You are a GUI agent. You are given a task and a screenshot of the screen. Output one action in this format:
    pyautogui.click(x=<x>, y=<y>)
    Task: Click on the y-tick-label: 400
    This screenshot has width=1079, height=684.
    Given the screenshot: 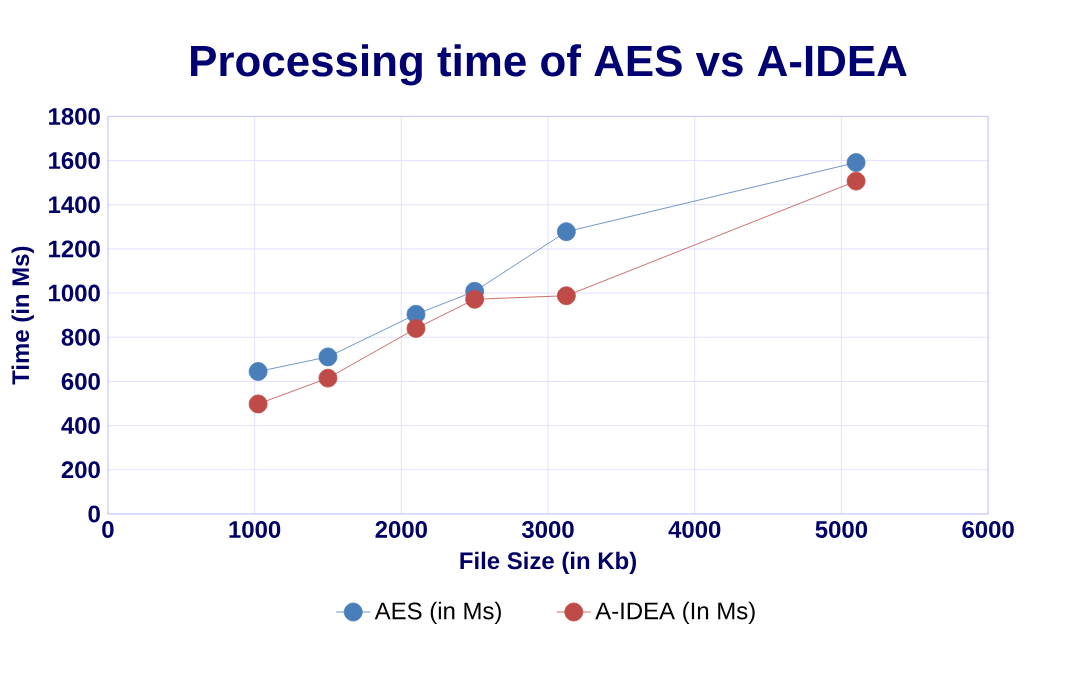 What is the action you would take?
    pyautogui.click(x=80, y=425)
    